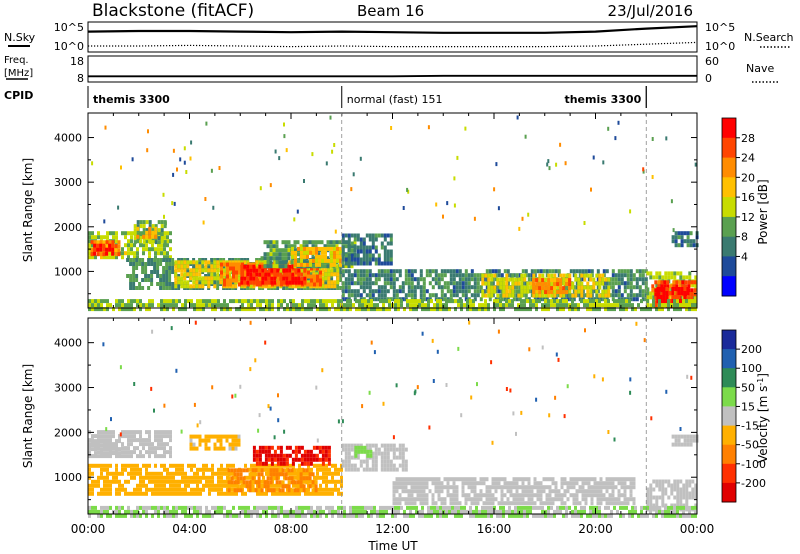 The height and width of the screenshot is (554, 800). Describe the element at coordinates (630, 211) in the screenshot. I see `scatter-cell` at that location.